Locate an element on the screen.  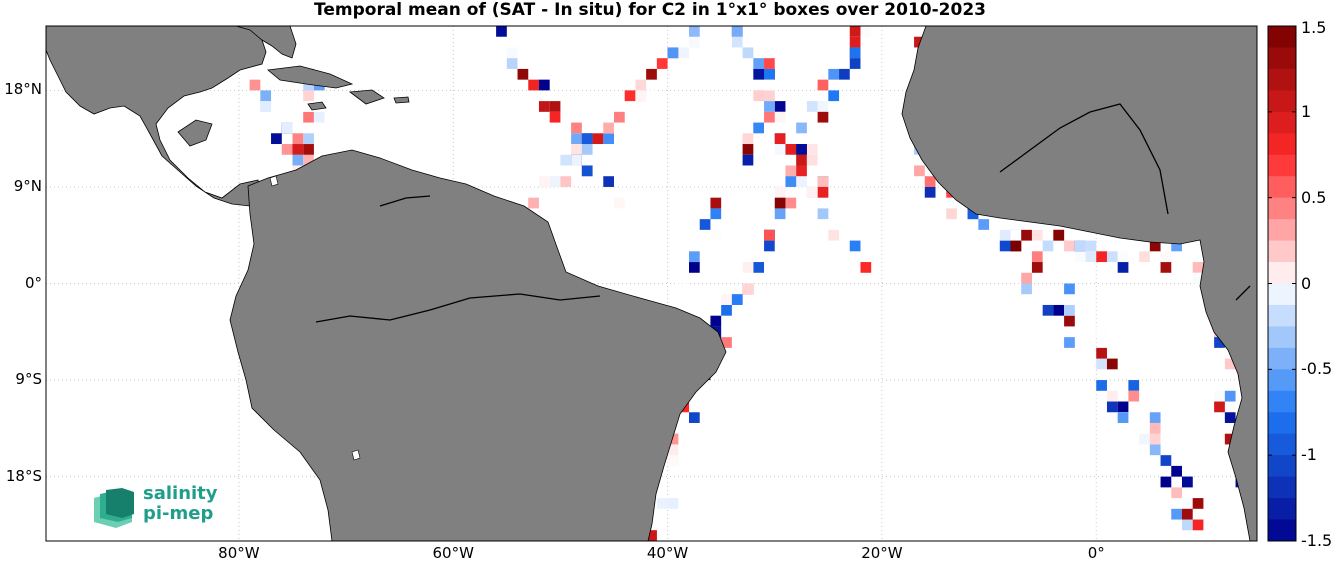
river-orinoco is located at coordinates (405, 201).